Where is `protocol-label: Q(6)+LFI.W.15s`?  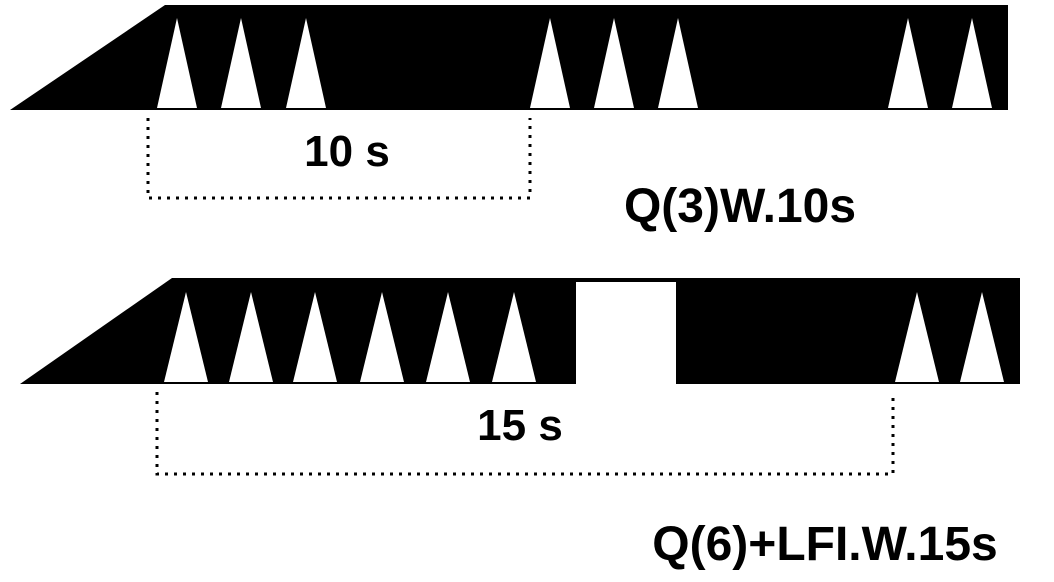 protocol-label: Q(6)+LFI.W.15s is located at coordinates (824, 544).